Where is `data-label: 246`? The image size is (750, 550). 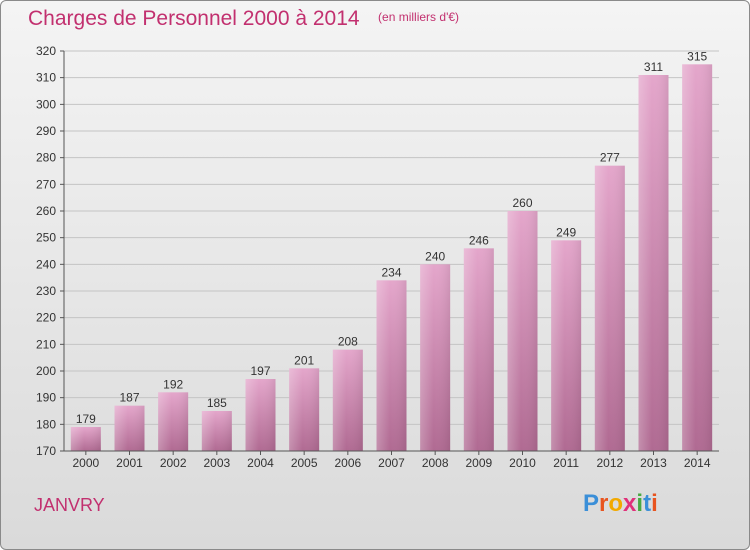 data-label: 246 is located at coordinates (479, 240).